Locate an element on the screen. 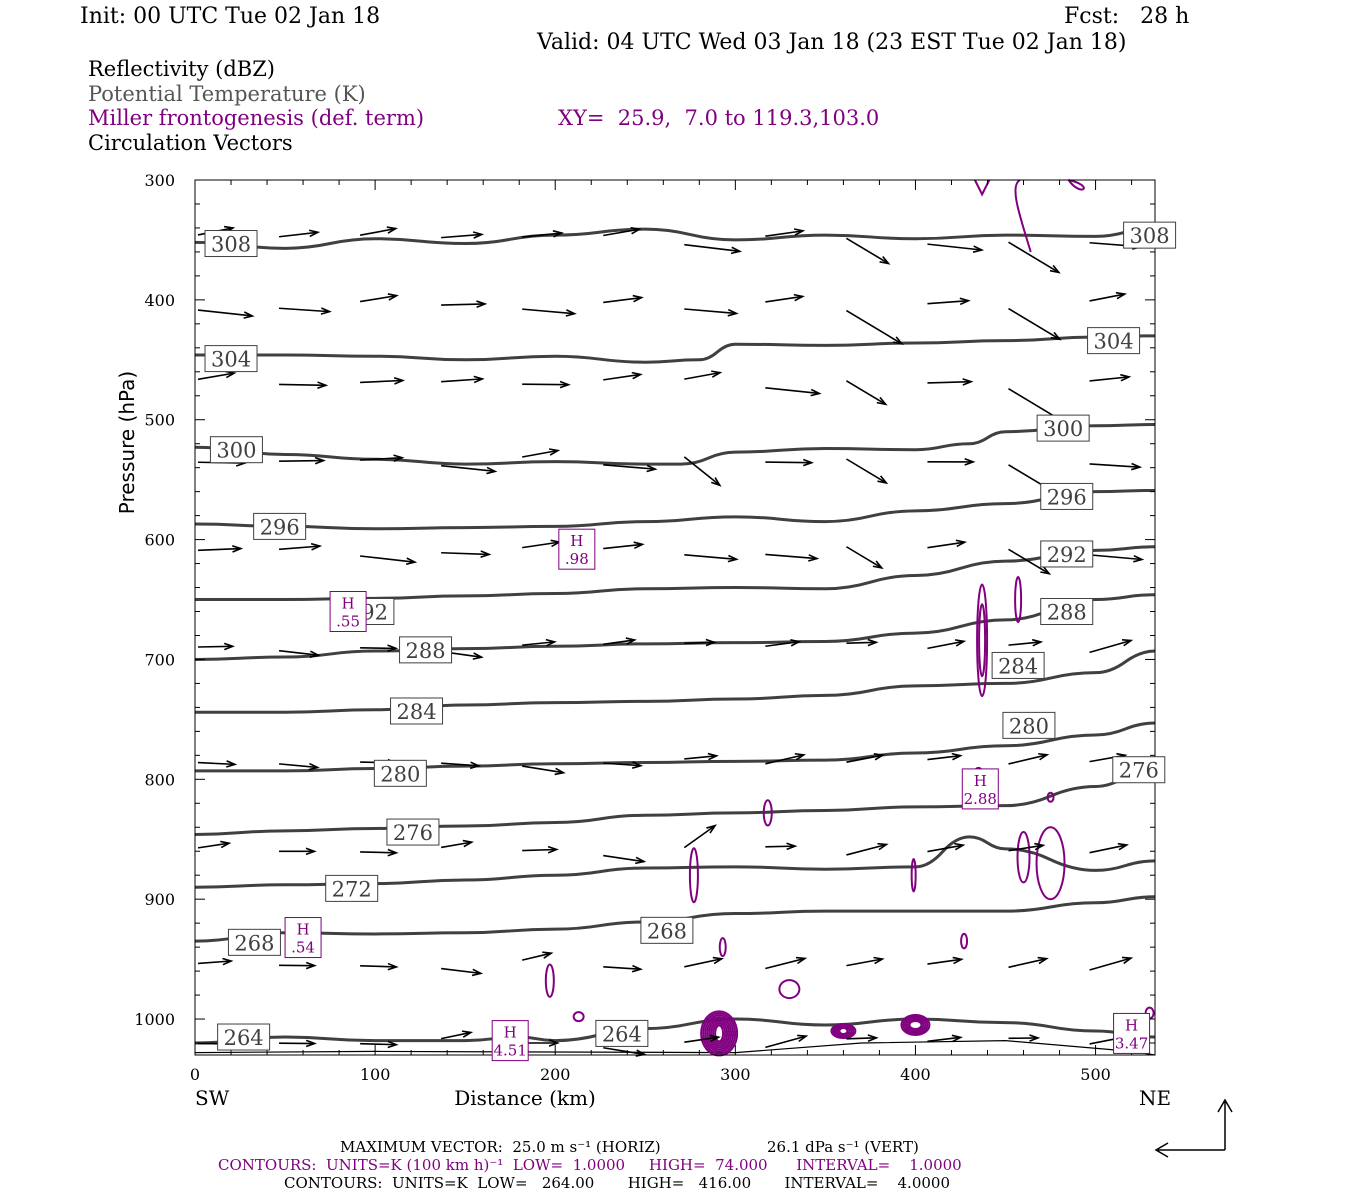 The width and height of the screenshot is (1350, 1200). fronto-max-label: H3.47 is located at coordinates (1132, 1033).